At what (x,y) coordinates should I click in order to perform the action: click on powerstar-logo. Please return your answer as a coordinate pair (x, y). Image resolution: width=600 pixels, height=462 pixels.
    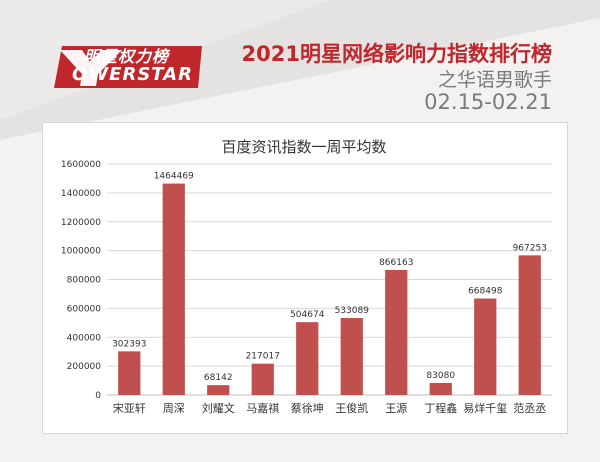
    Looking at the image, I should click on (128, 67).